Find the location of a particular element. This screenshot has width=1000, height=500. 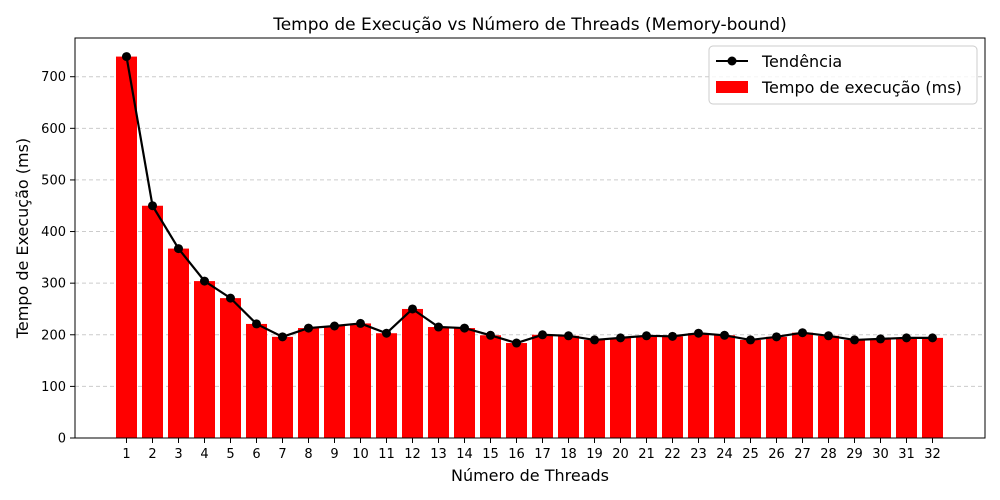

x-tick-label: 13 is located at coordinates (438, 454).